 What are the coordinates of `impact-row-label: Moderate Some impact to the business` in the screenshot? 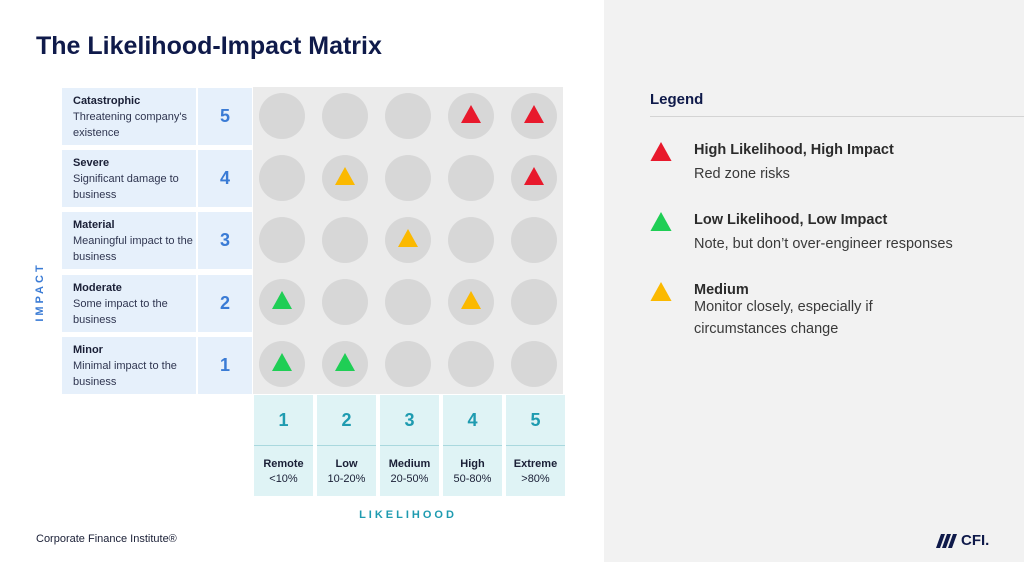 It's located at (129, 303).